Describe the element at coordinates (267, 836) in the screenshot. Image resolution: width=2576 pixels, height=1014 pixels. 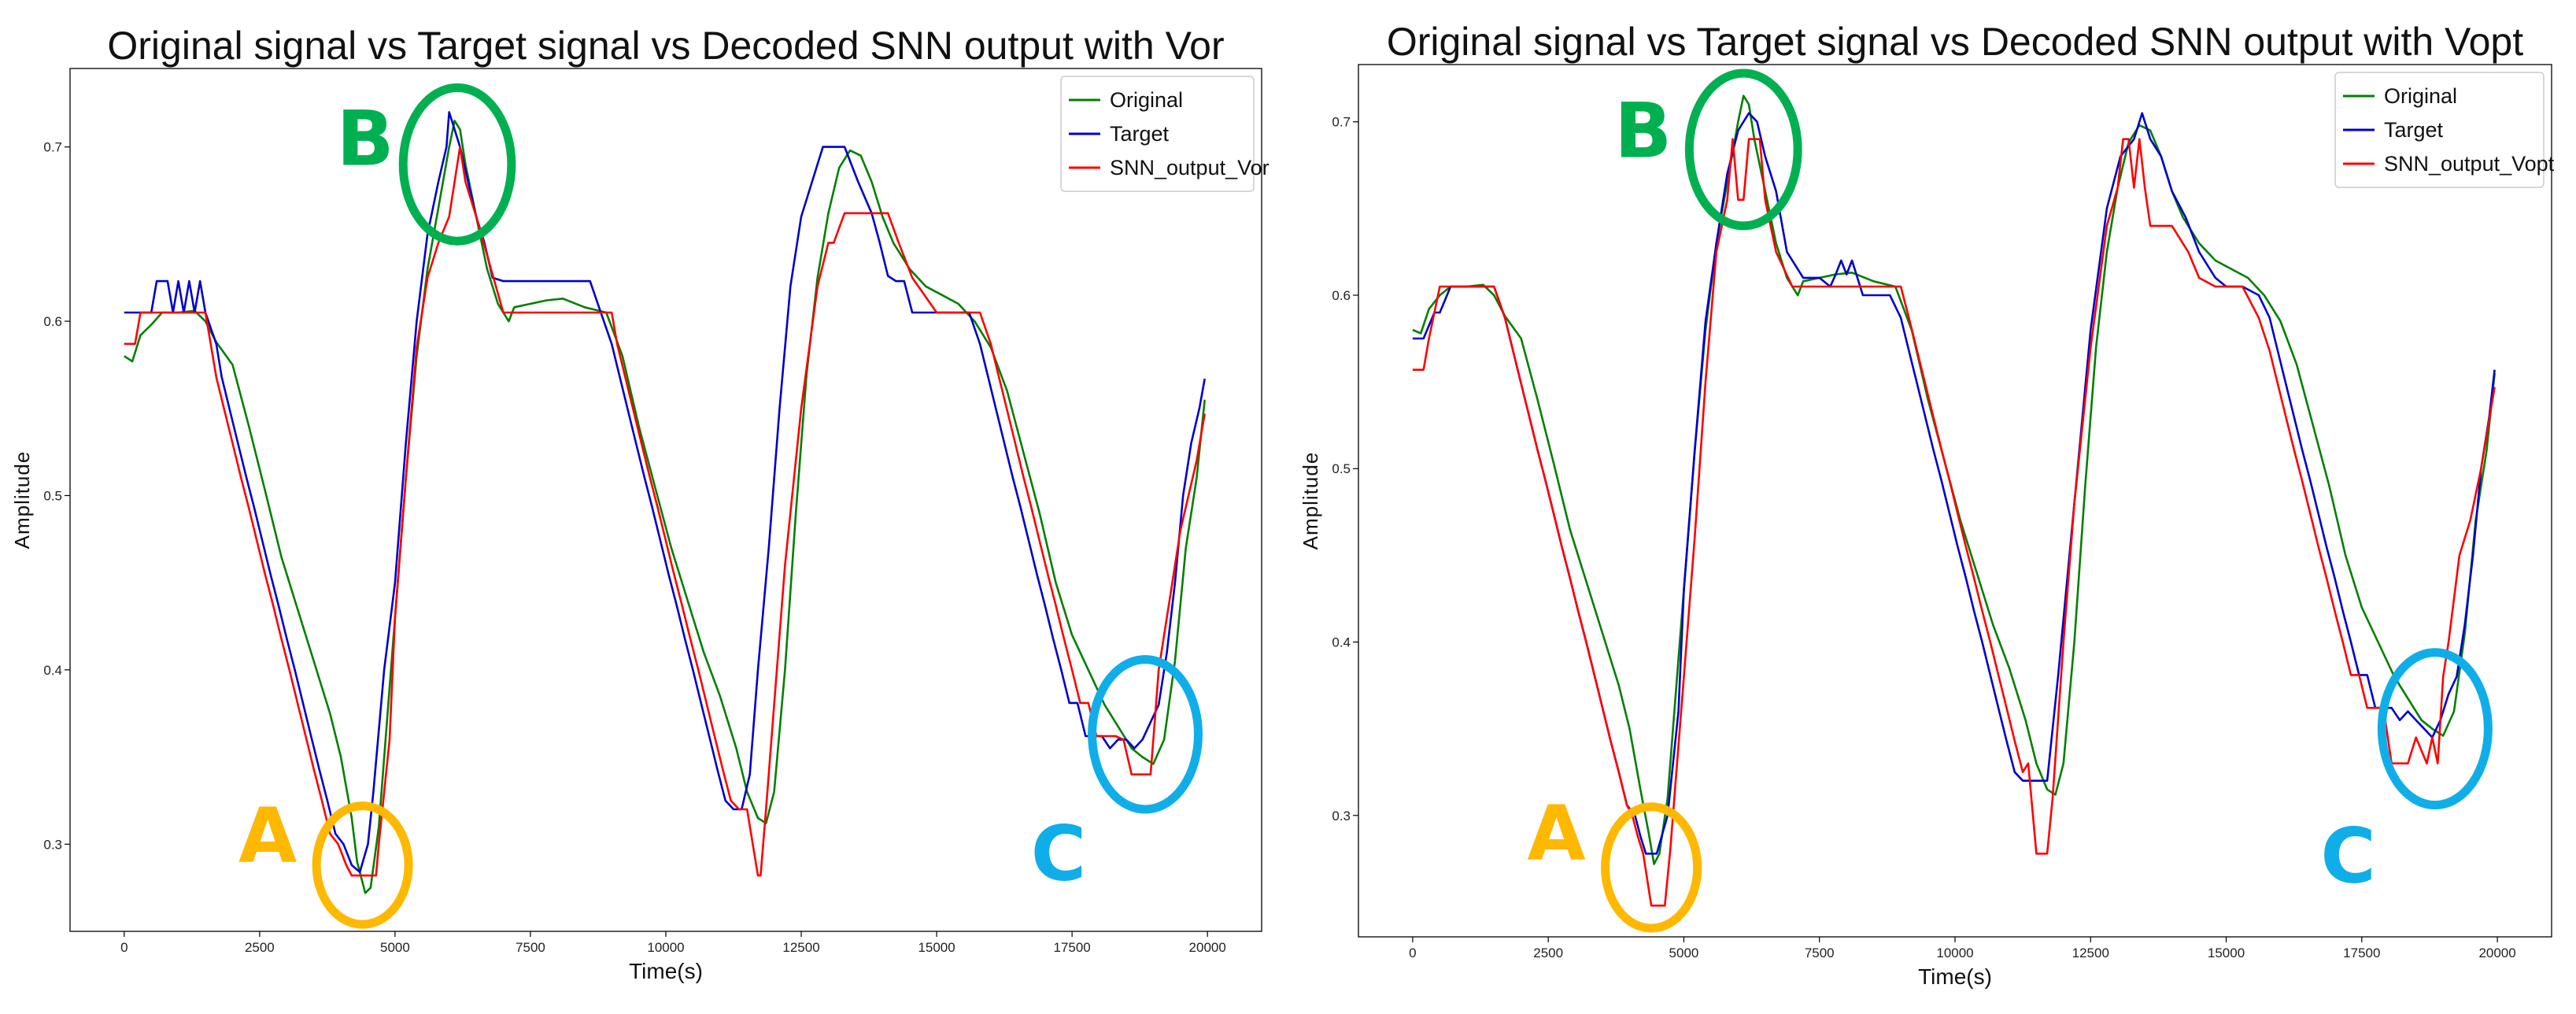
I see `panel1-annotation-label-a: A` at that location.